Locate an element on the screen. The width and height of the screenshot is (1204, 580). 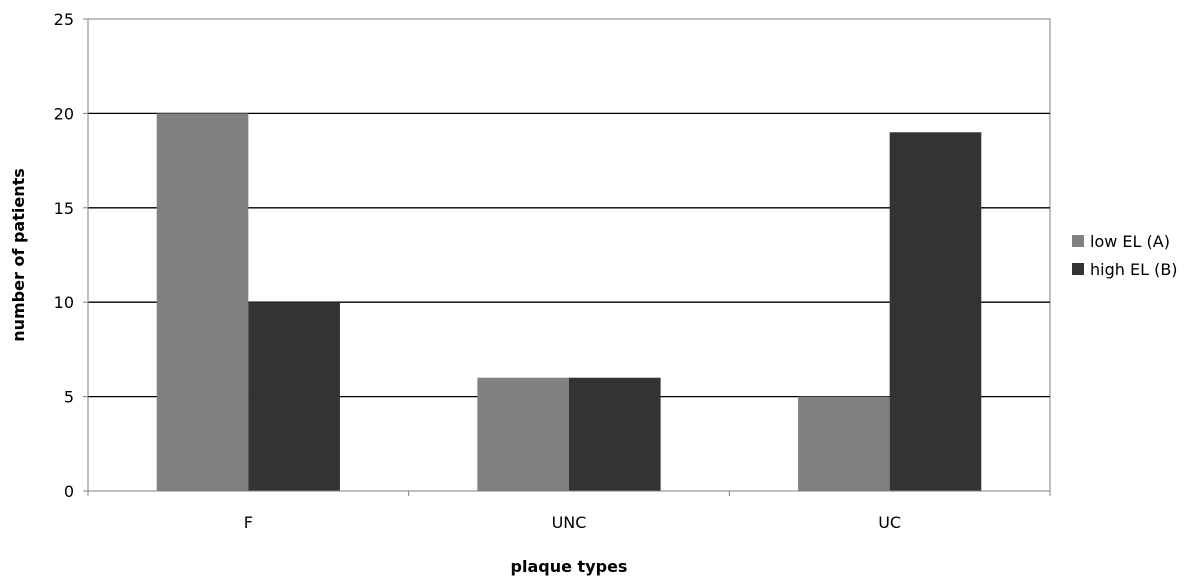
bar-high-el-b-unc is located at coordinates (615, 434).